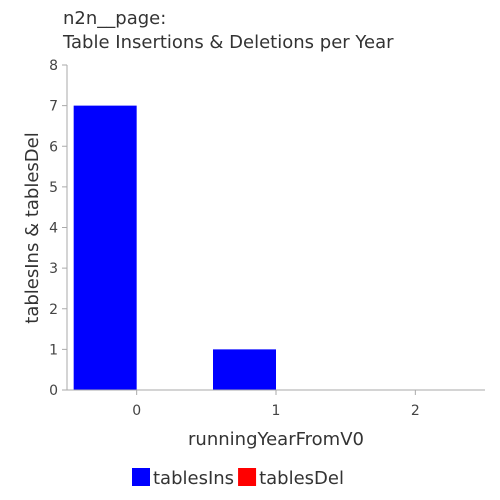 The width and height of the screenshot is (500, 500). I want to click on x-axis-title: runningYearFromV0, so click(276, 439).